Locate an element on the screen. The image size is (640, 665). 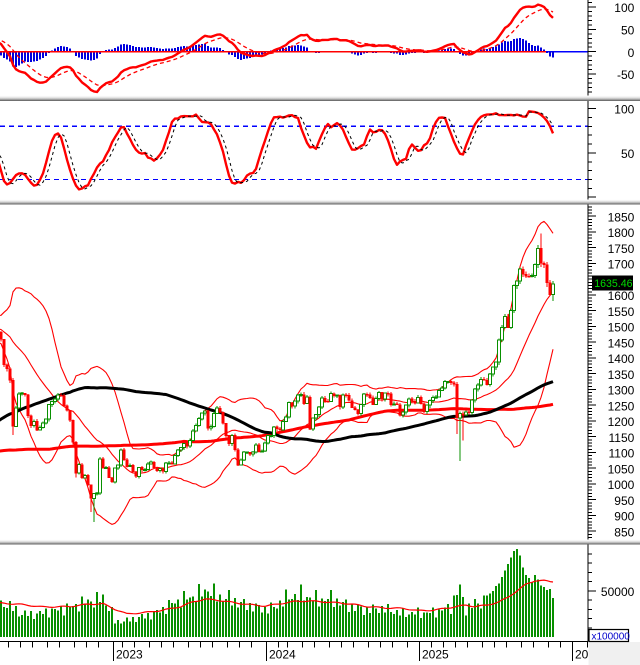
svg-text: 900 is located at coordinates (624, 517).